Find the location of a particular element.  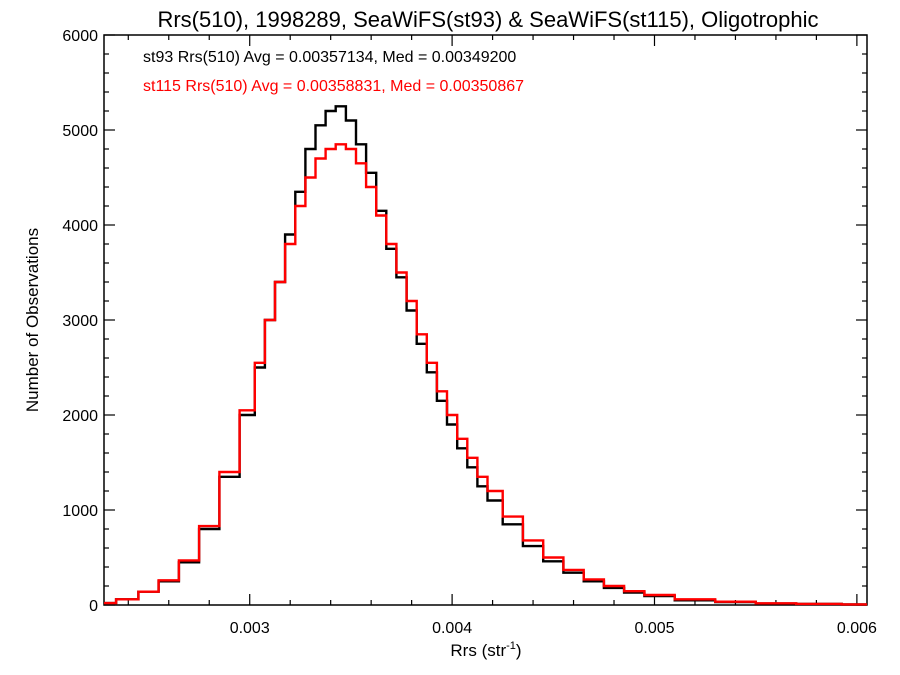

y-tick-label: 0 is located at coordinates (93, 606).